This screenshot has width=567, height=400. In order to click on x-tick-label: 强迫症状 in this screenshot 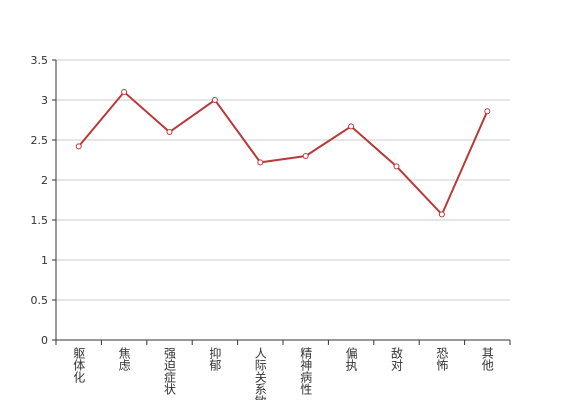, I will do `click(170, 371)`.